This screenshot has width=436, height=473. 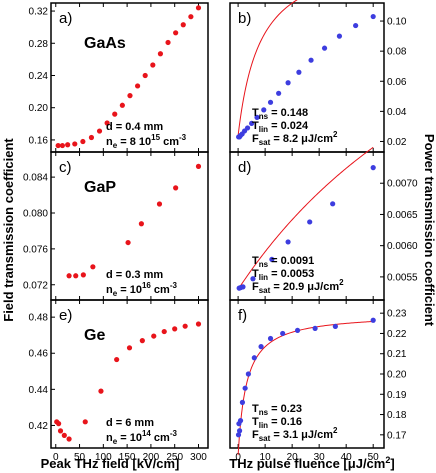 I want to click on tlin-label-value: = 0.024, so click(x=288, y=126).